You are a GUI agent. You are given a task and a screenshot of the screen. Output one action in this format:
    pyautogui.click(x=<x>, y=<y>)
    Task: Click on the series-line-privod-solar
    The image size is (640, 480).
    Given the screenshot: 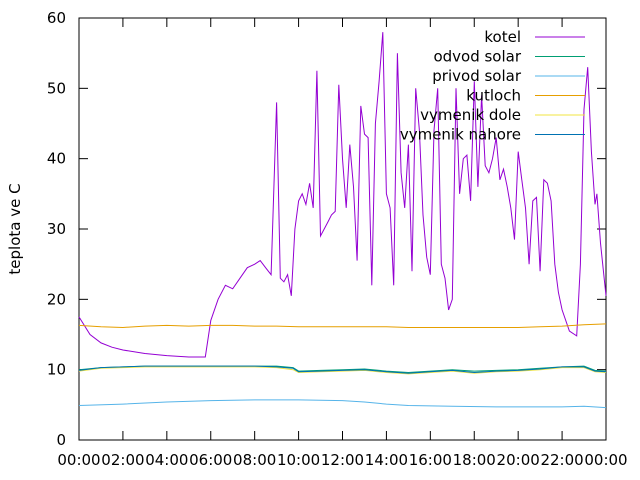 What is the action you would take?
    pyautogui.click(x=342, y=404)
    